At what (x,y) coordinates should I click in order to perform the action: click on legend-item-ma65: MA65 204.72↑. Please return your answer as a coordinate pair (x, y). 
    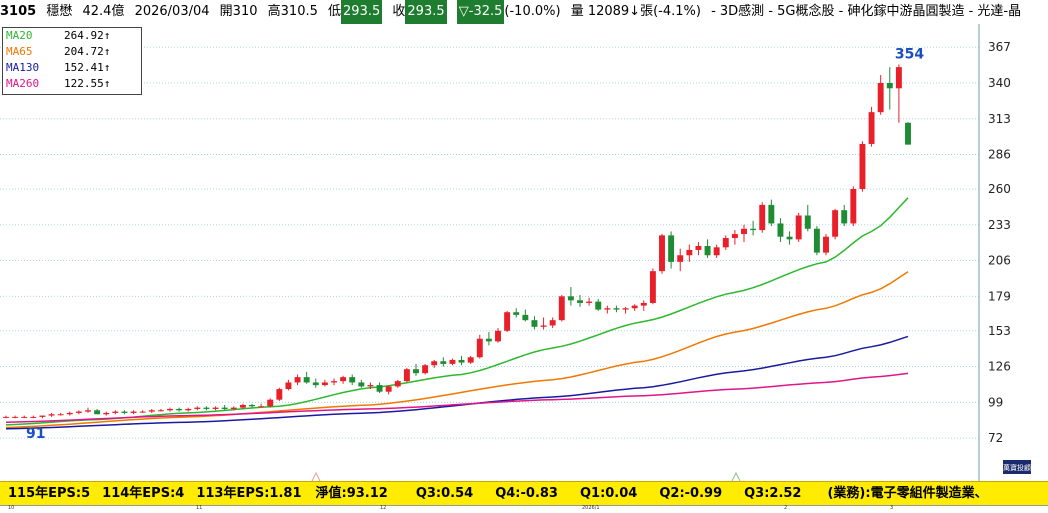
    Looking at the image, I should click on (72, 52).